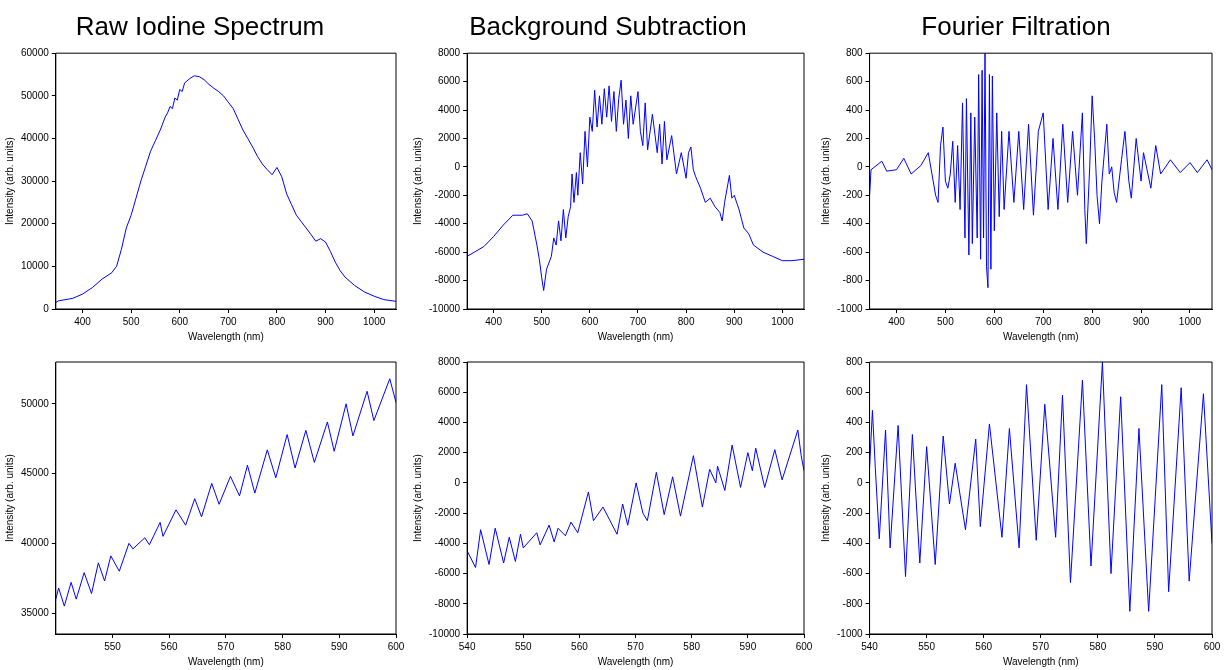 This screenshot has width=1225, height=670. I want to click on y-tick-label: 10000, so click(35, 266).